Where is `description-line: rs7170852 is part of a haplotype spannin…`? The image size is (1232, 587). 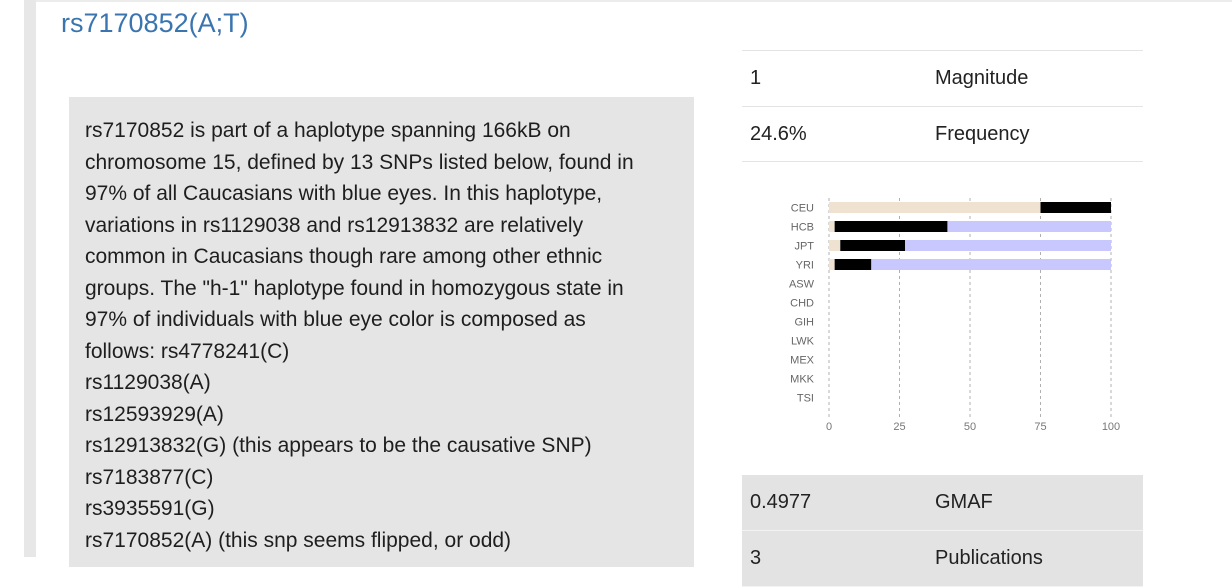
description-line: rs7170852 is part of a haplotype spannin… is located at coordinates (328, 130).